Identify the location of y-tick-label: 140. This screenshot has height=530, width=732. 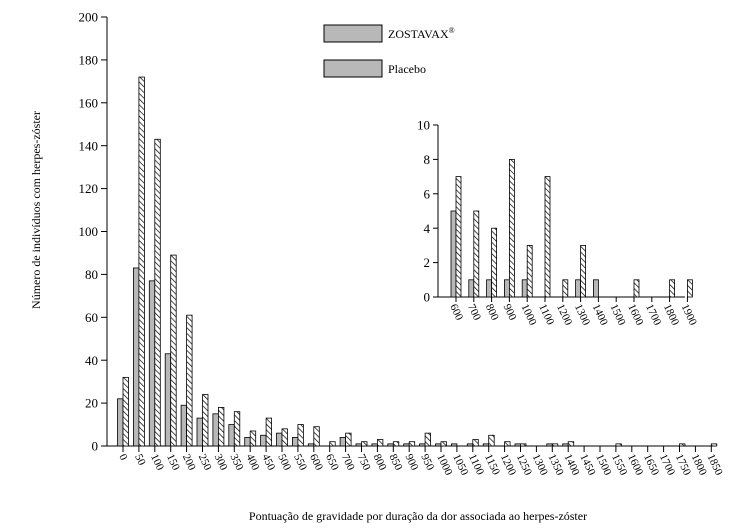
(89, 145).